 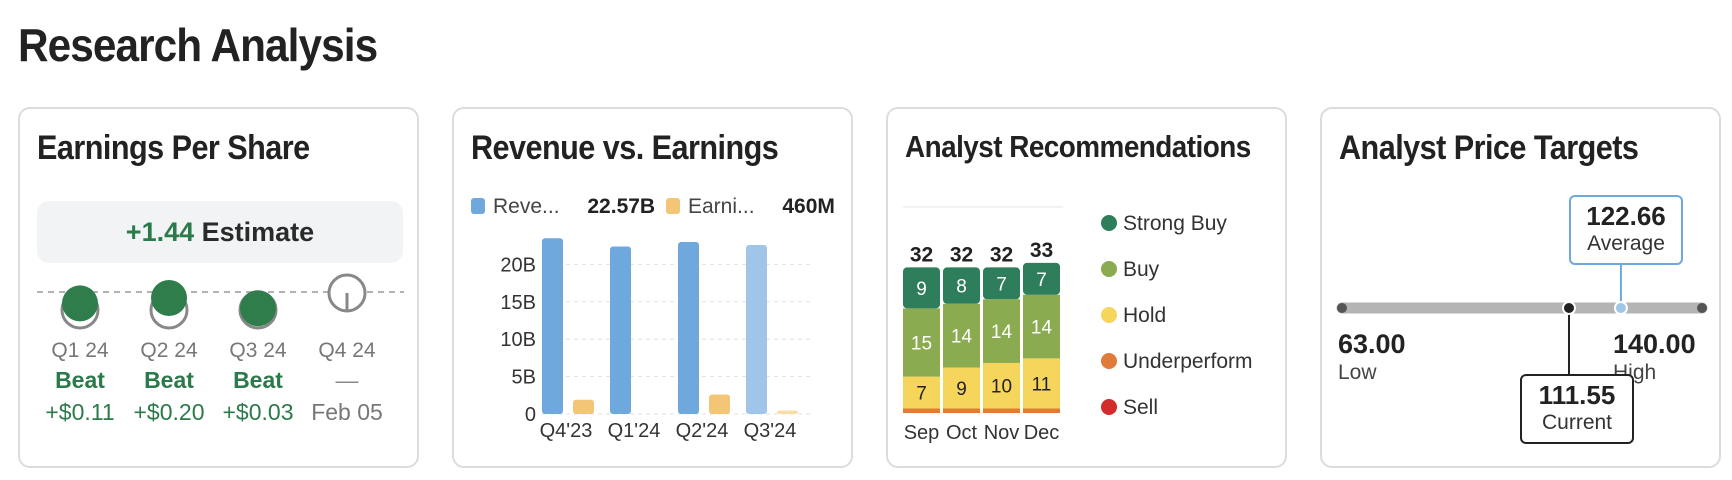 I want to click on eps-quarter-label: Q4 24, so click(x=347, y=350).